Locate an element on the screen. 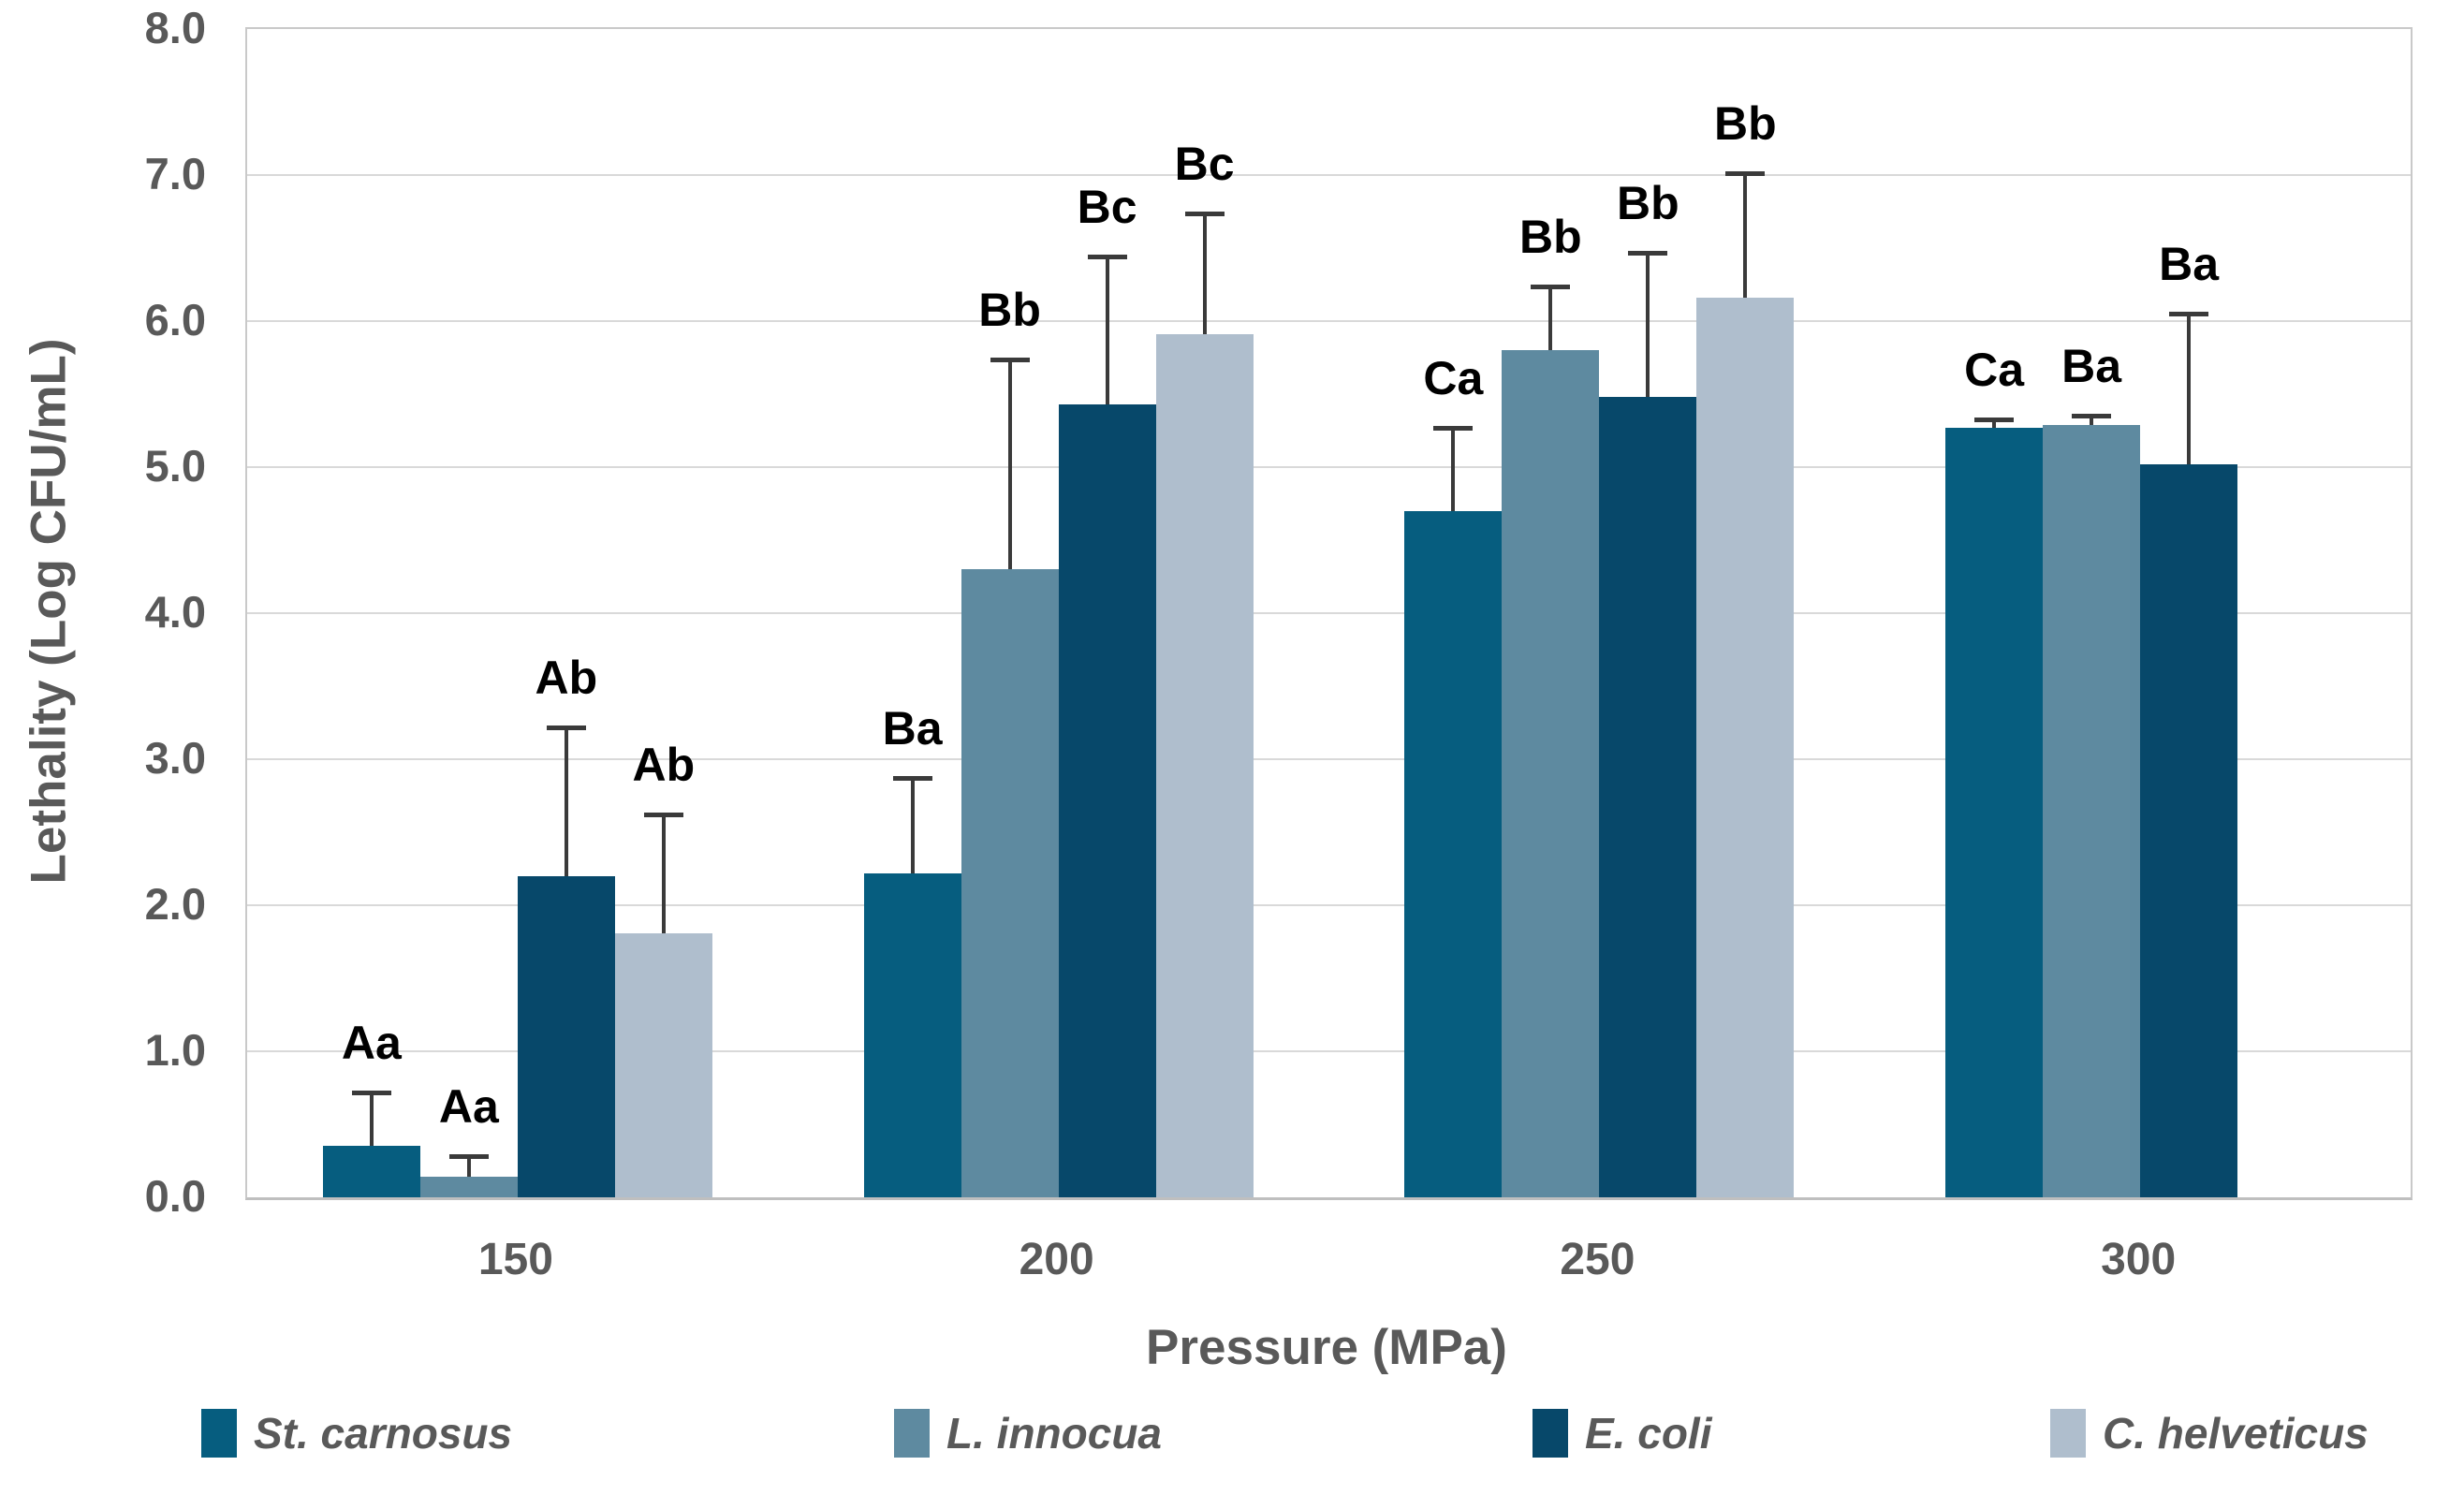 This screenshot has width=2464, height=1495. y-tick-2.0: 2.0 is located at coordinates (175, 904).